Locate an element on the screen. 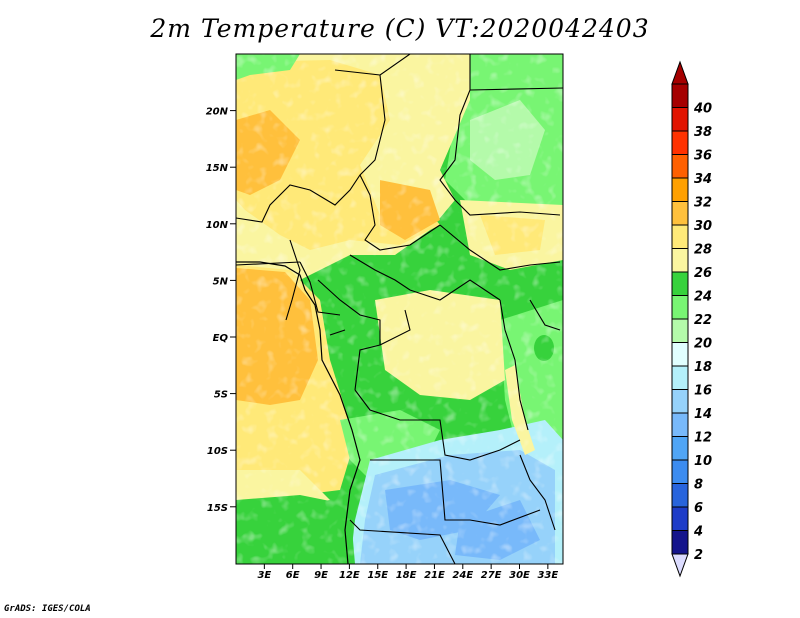  lat-tick-label: 15S is located at coordinates (217, 508).